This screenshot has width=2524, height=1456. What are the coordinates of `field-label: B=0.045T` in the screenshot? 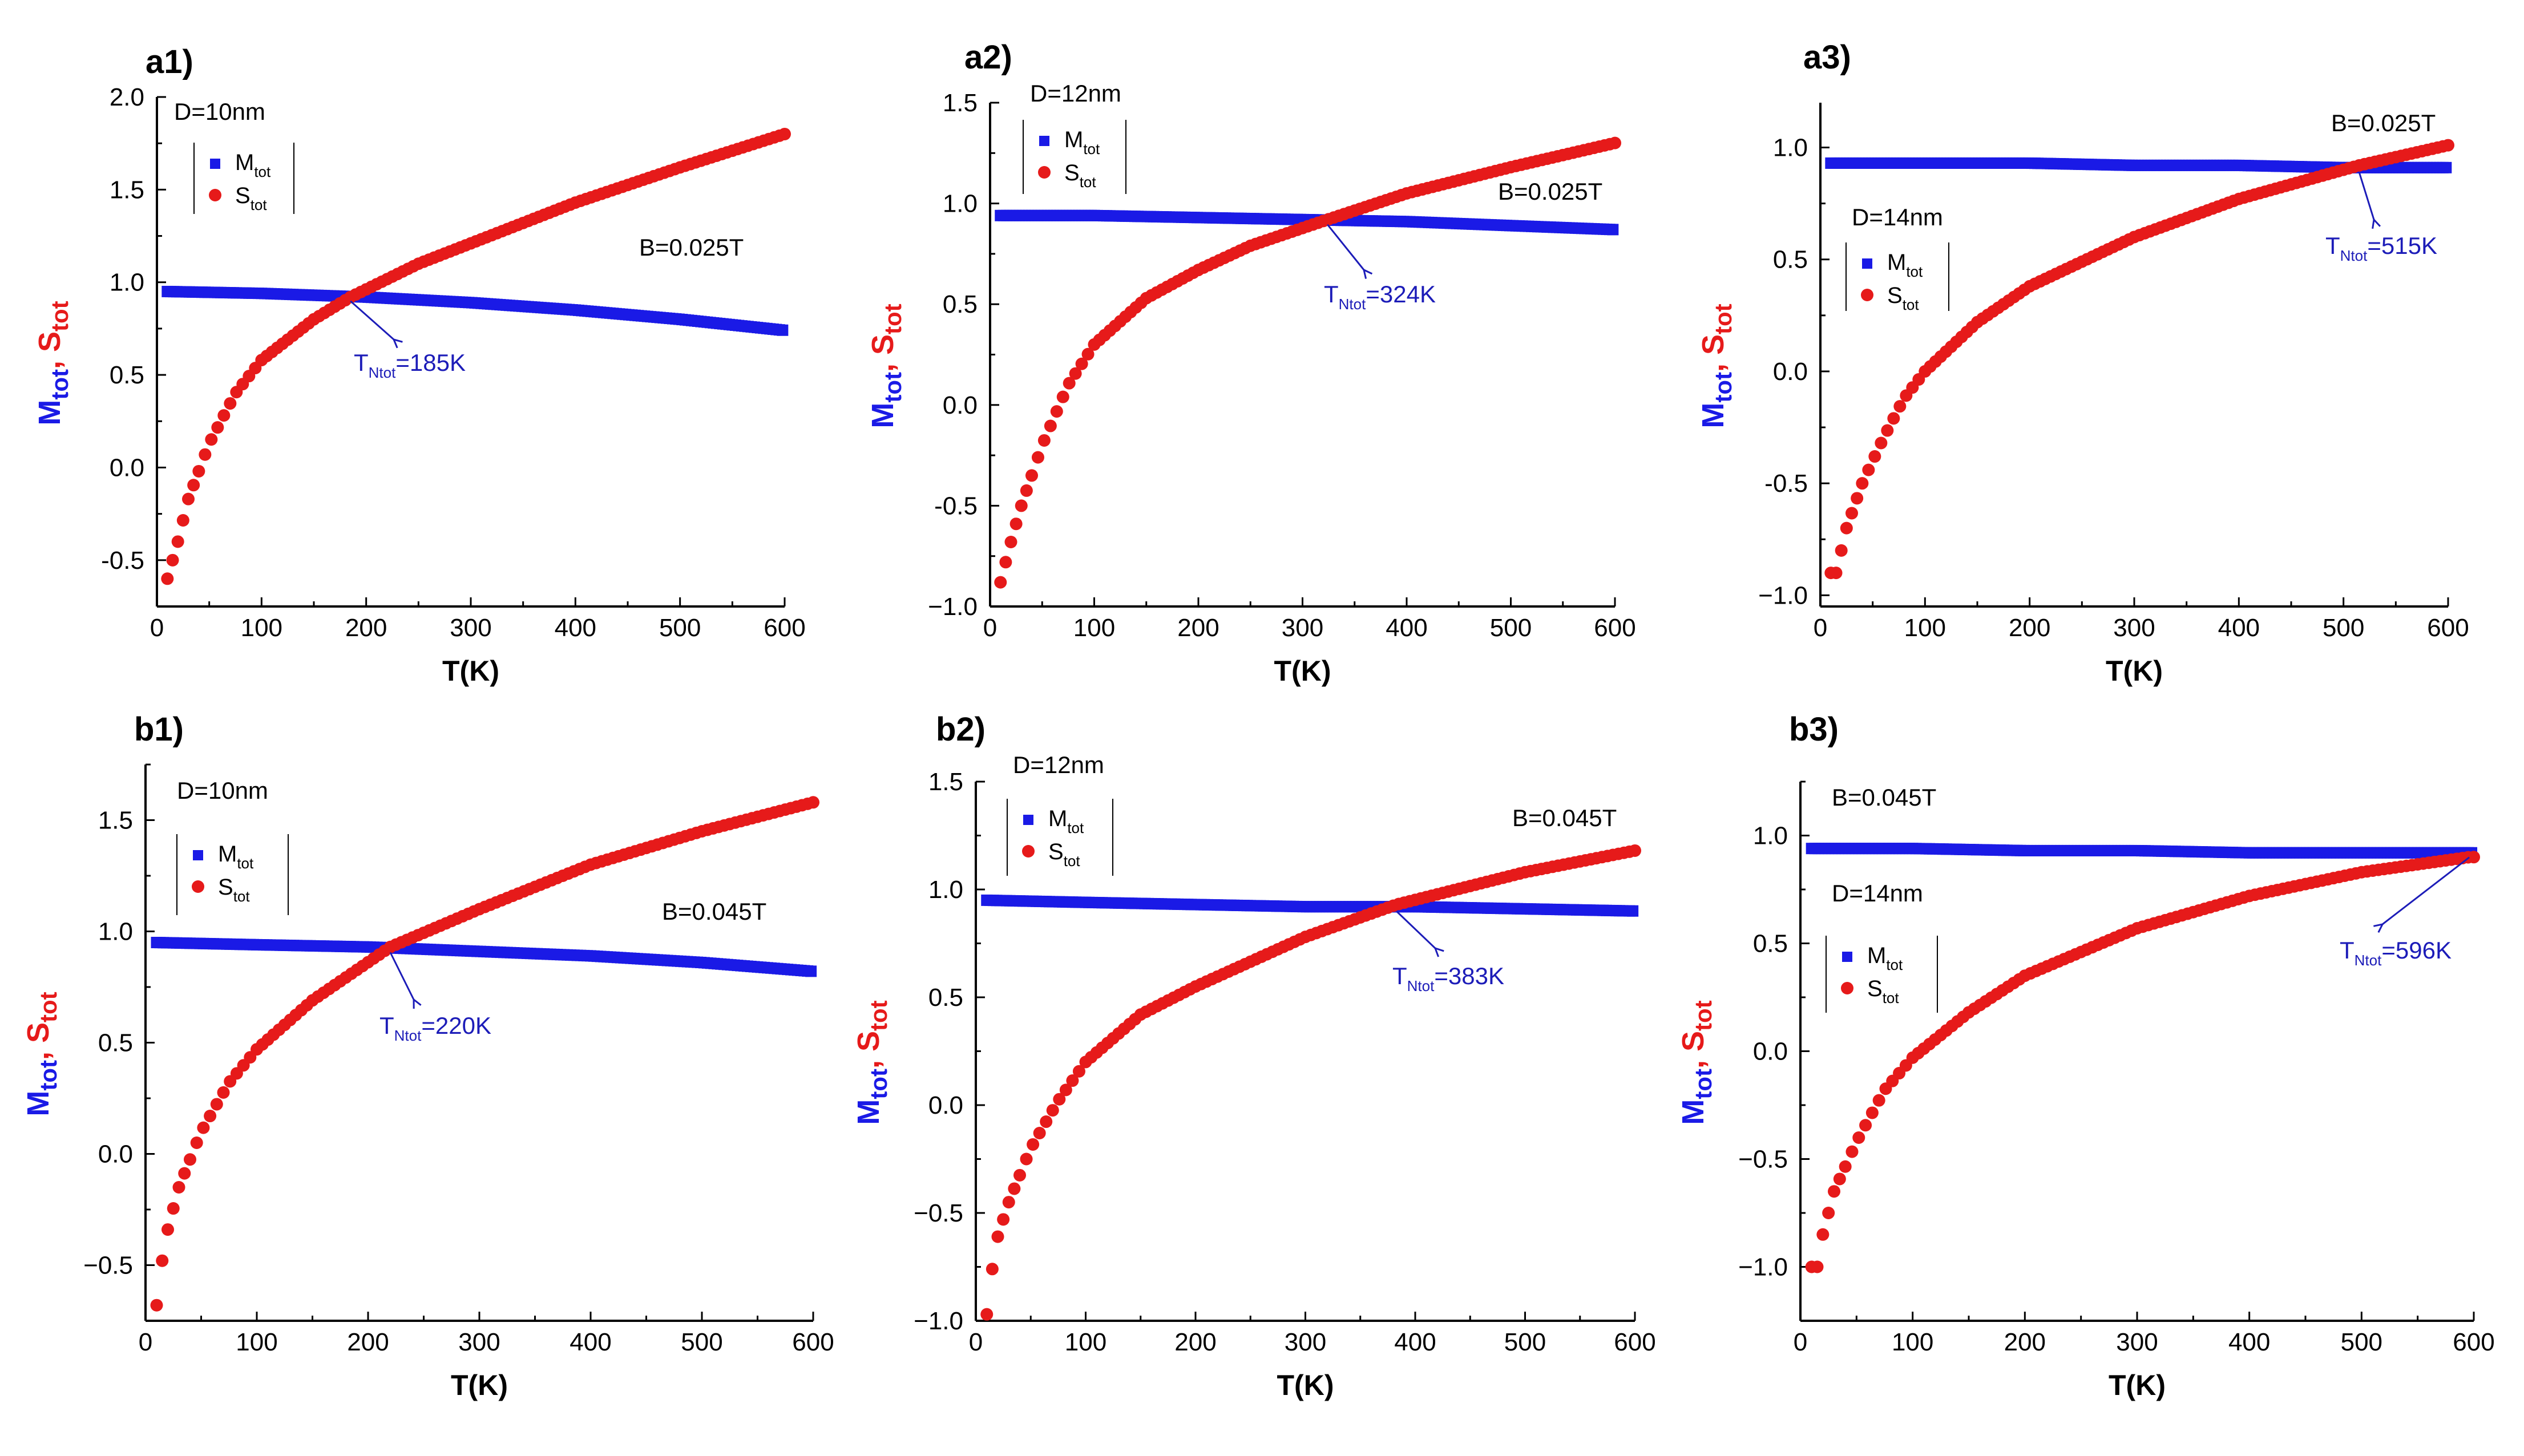 It's located at (1564, 817).